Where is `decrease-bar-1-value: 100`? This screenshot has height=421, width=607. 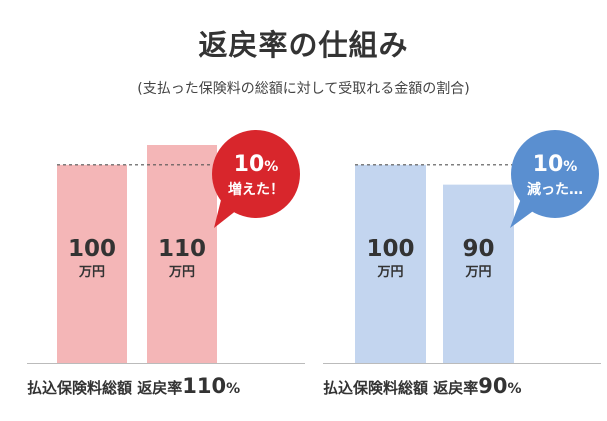 decrease-bar-1-value: 100 is located at coordinates (390, 249).